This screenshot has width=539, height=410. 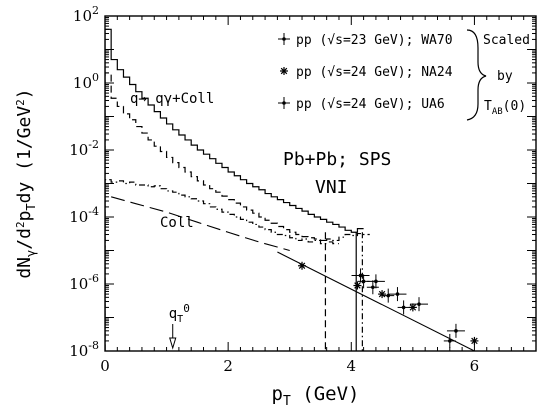 I want to click on series-4-line, so click(x=376, y=301).